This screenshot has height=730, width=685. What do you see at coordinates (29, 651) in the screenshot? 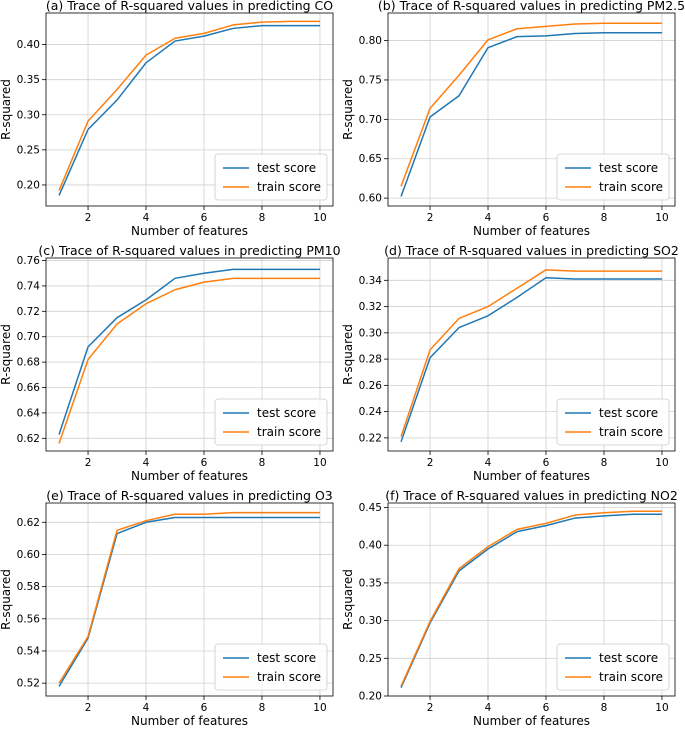
I see `y-tick-label: 0.54` at bounding box center [29, 651].